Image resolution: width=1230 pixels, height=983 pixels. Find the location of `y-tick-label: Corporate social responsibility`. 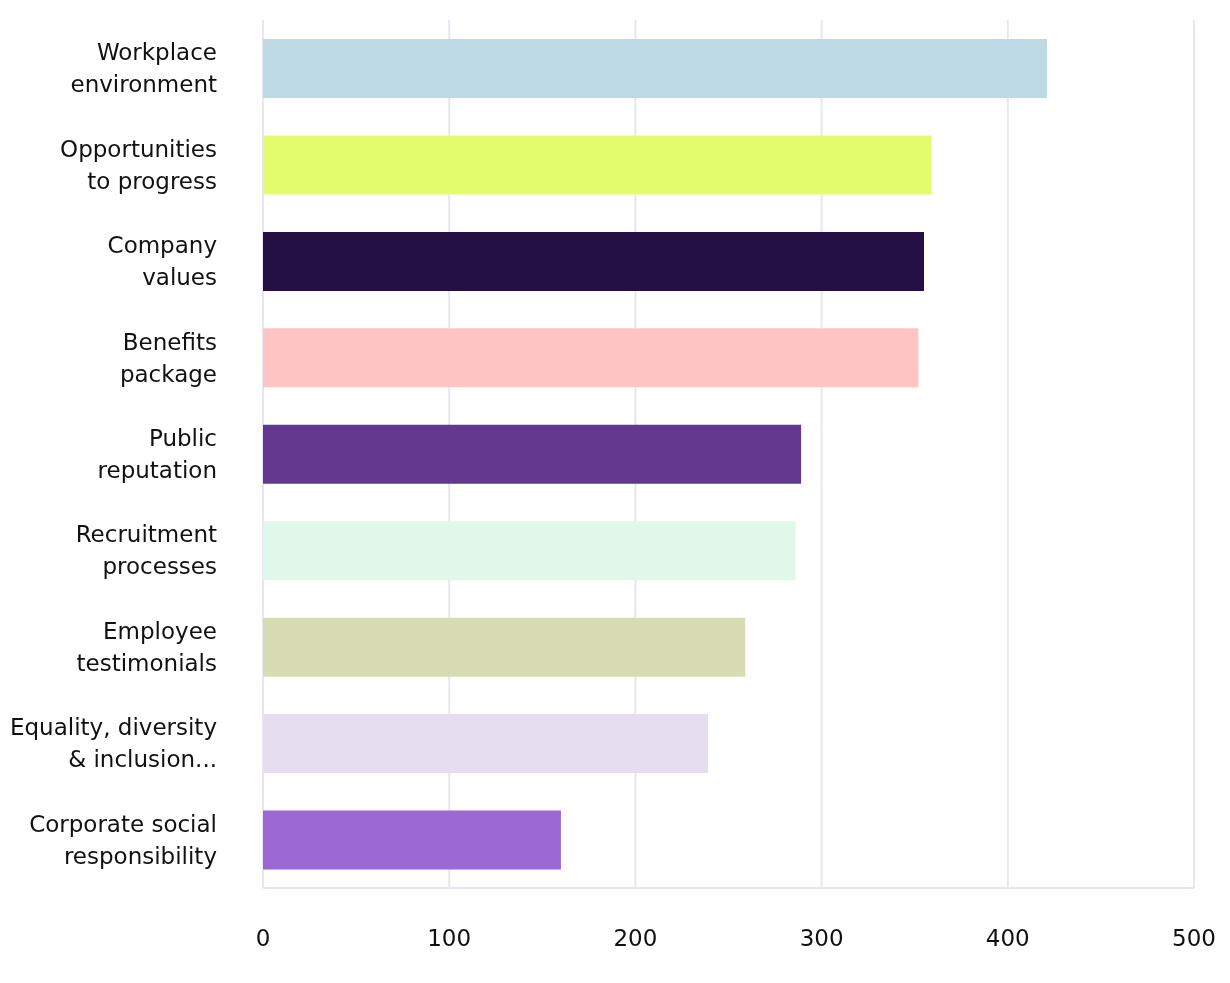

y-tick-label: Corporate social responsibility is located at coordinates (123, 839).